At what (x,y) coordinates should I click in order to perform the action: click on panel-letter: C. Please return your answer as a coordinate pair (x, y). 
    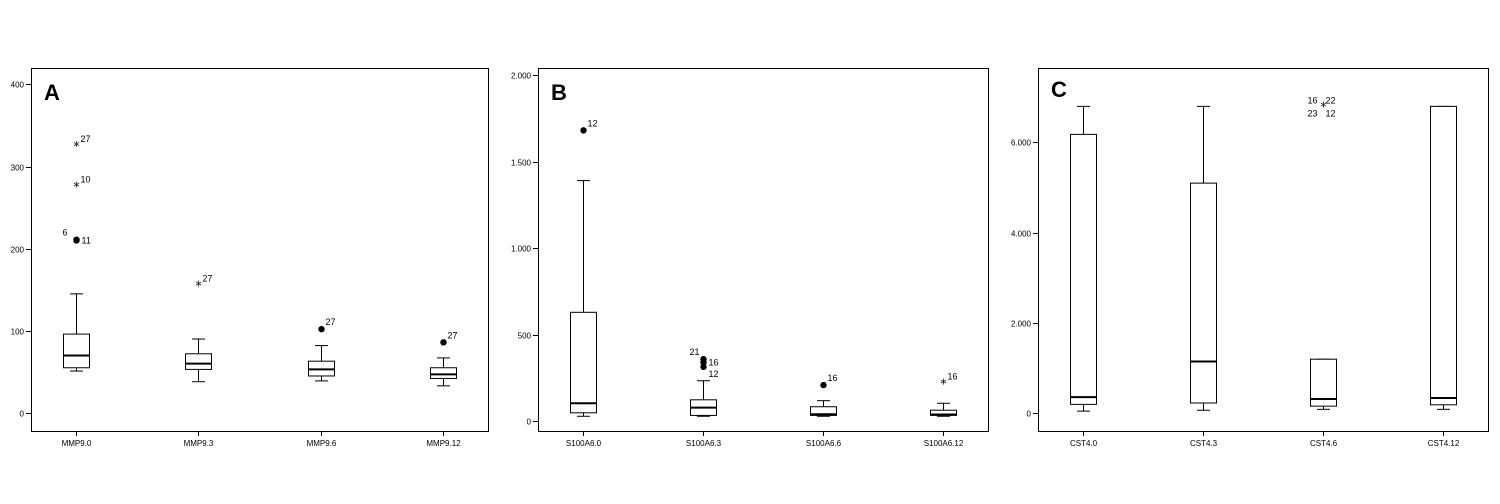
    Looking at the image, I should click on (1059, 89).